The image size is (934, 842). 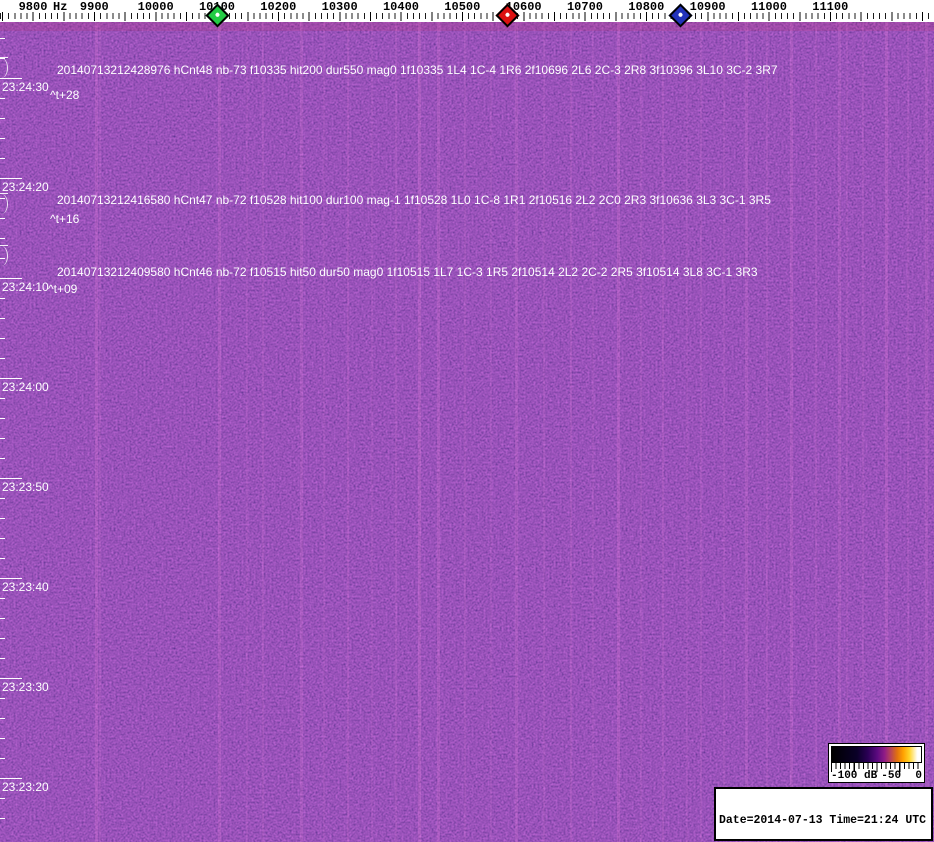 I want to click on time-label: 23:24:10, so click(x=25, y=287).